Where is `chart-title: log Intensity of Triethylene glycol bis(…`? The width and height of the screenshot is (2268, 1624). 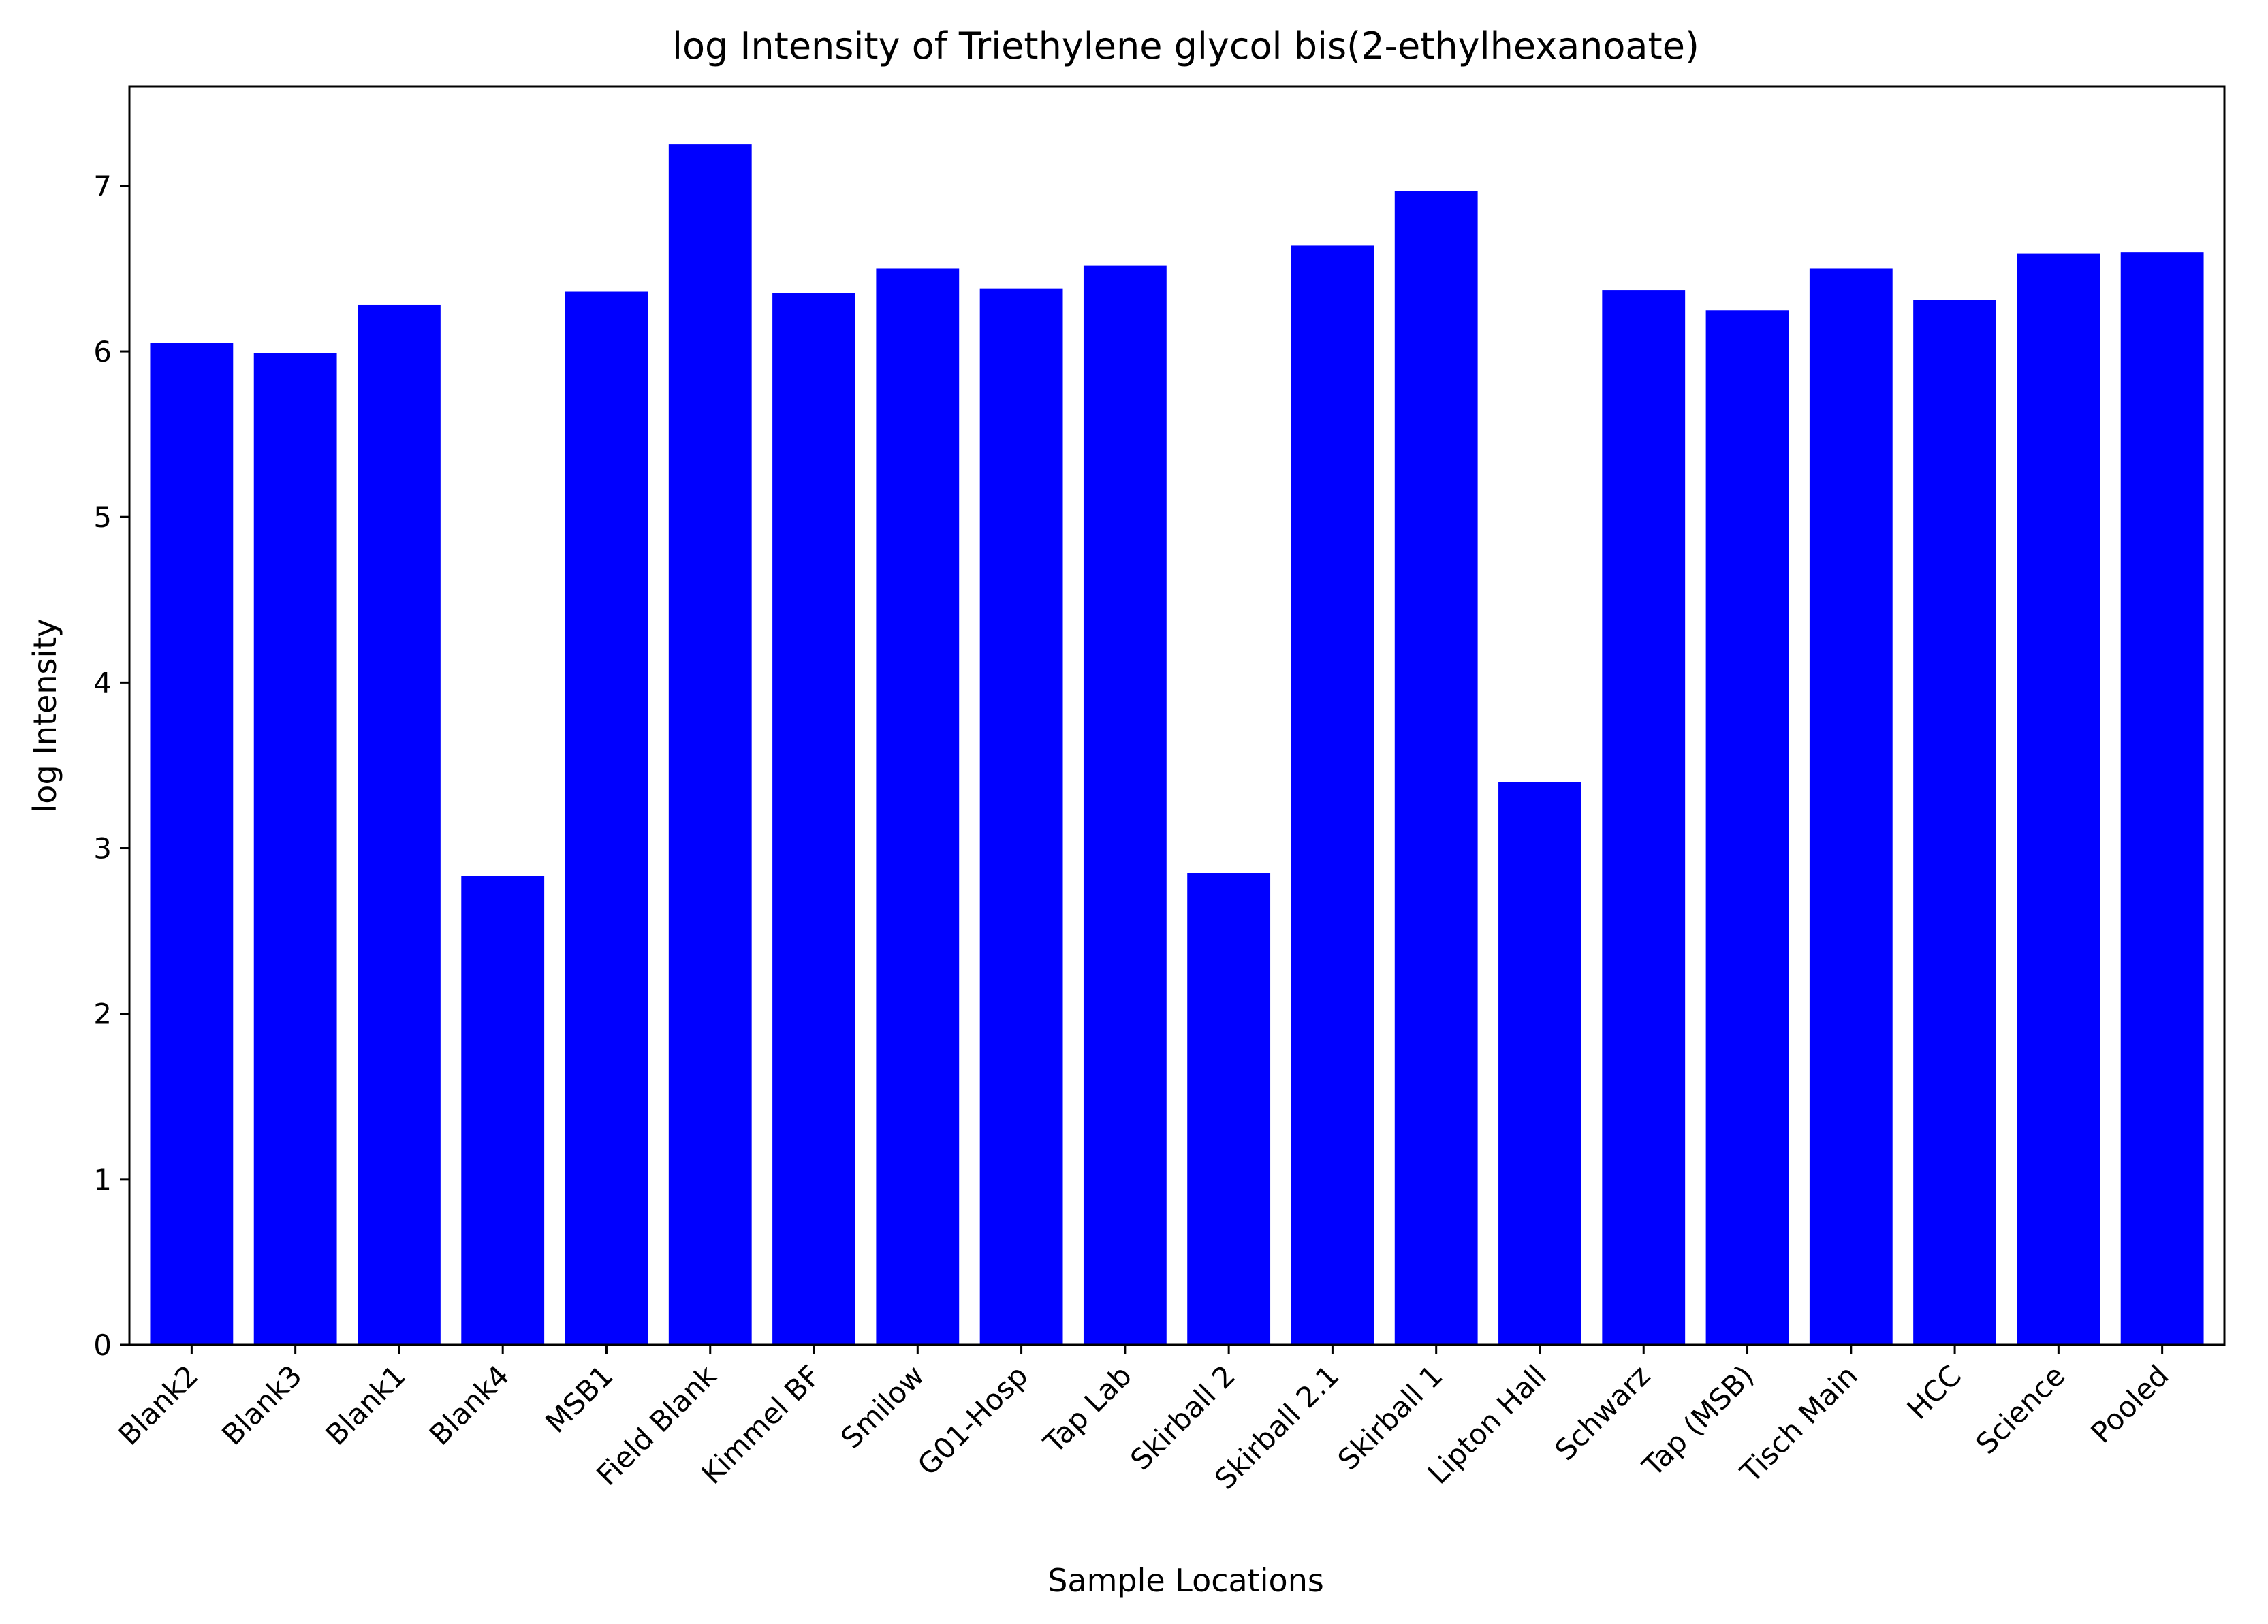 chart-title: log Intensity of Triethylene glycol bis(… is located at coordinates (1185, 46).